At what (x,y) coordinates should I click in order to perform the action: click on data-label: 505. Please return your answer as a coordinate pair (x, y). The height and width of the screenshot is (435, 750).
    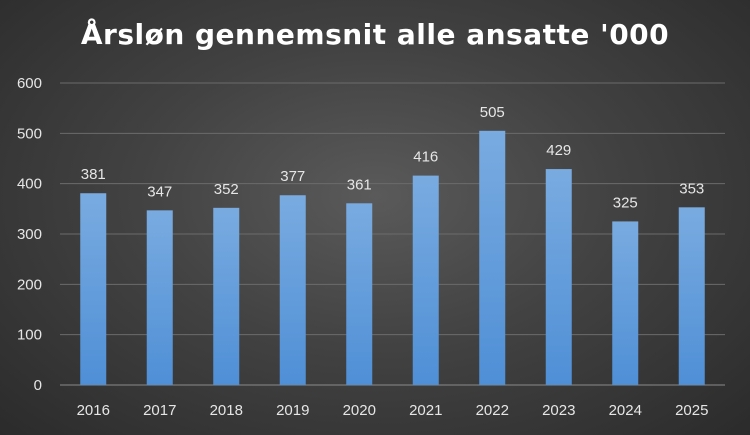
    Looking at the image, I should click on (492, 112).